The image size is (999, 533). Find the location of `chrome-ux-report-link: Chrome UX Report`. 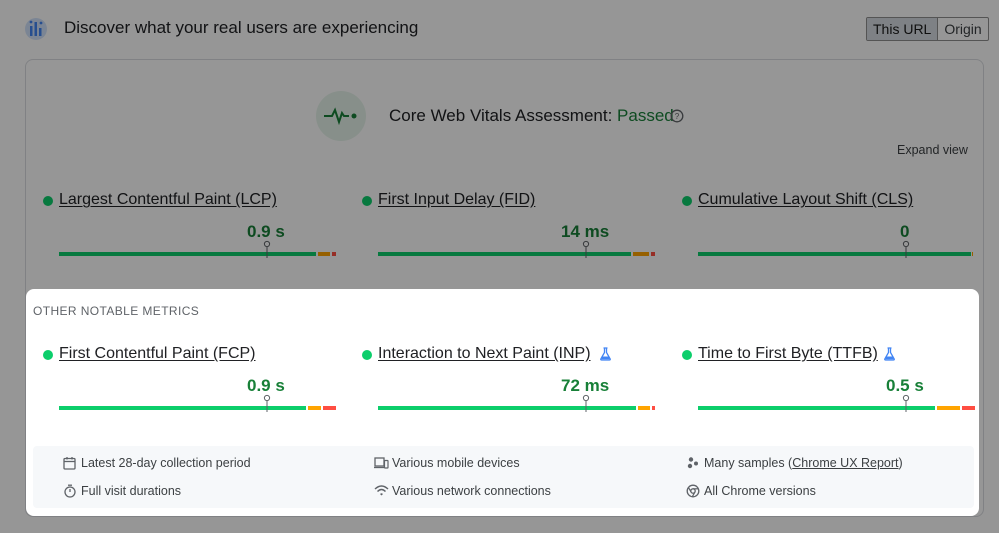

chrome-ux-report-link: Chrome UX Report is located at coordinates (845, 463).